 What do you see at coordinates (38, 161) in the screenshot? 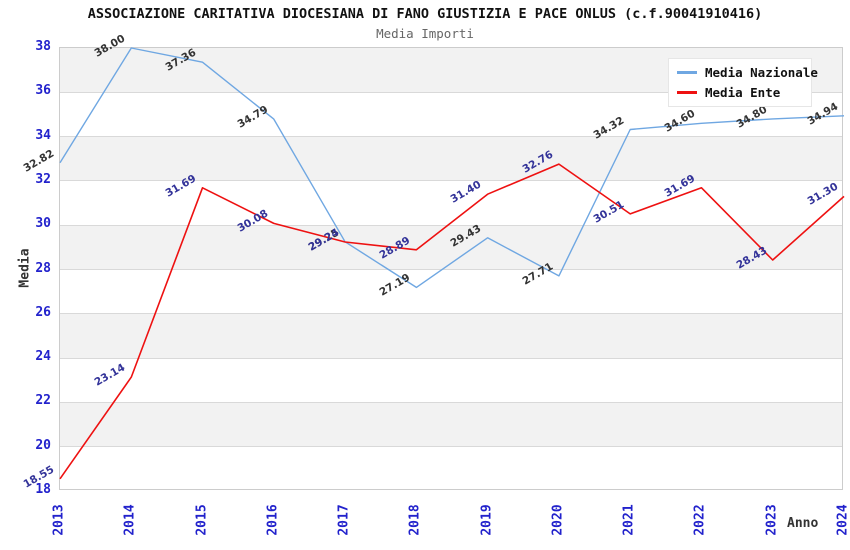
I see `data-point-label: 32.82` at bounding box center [38, 161].